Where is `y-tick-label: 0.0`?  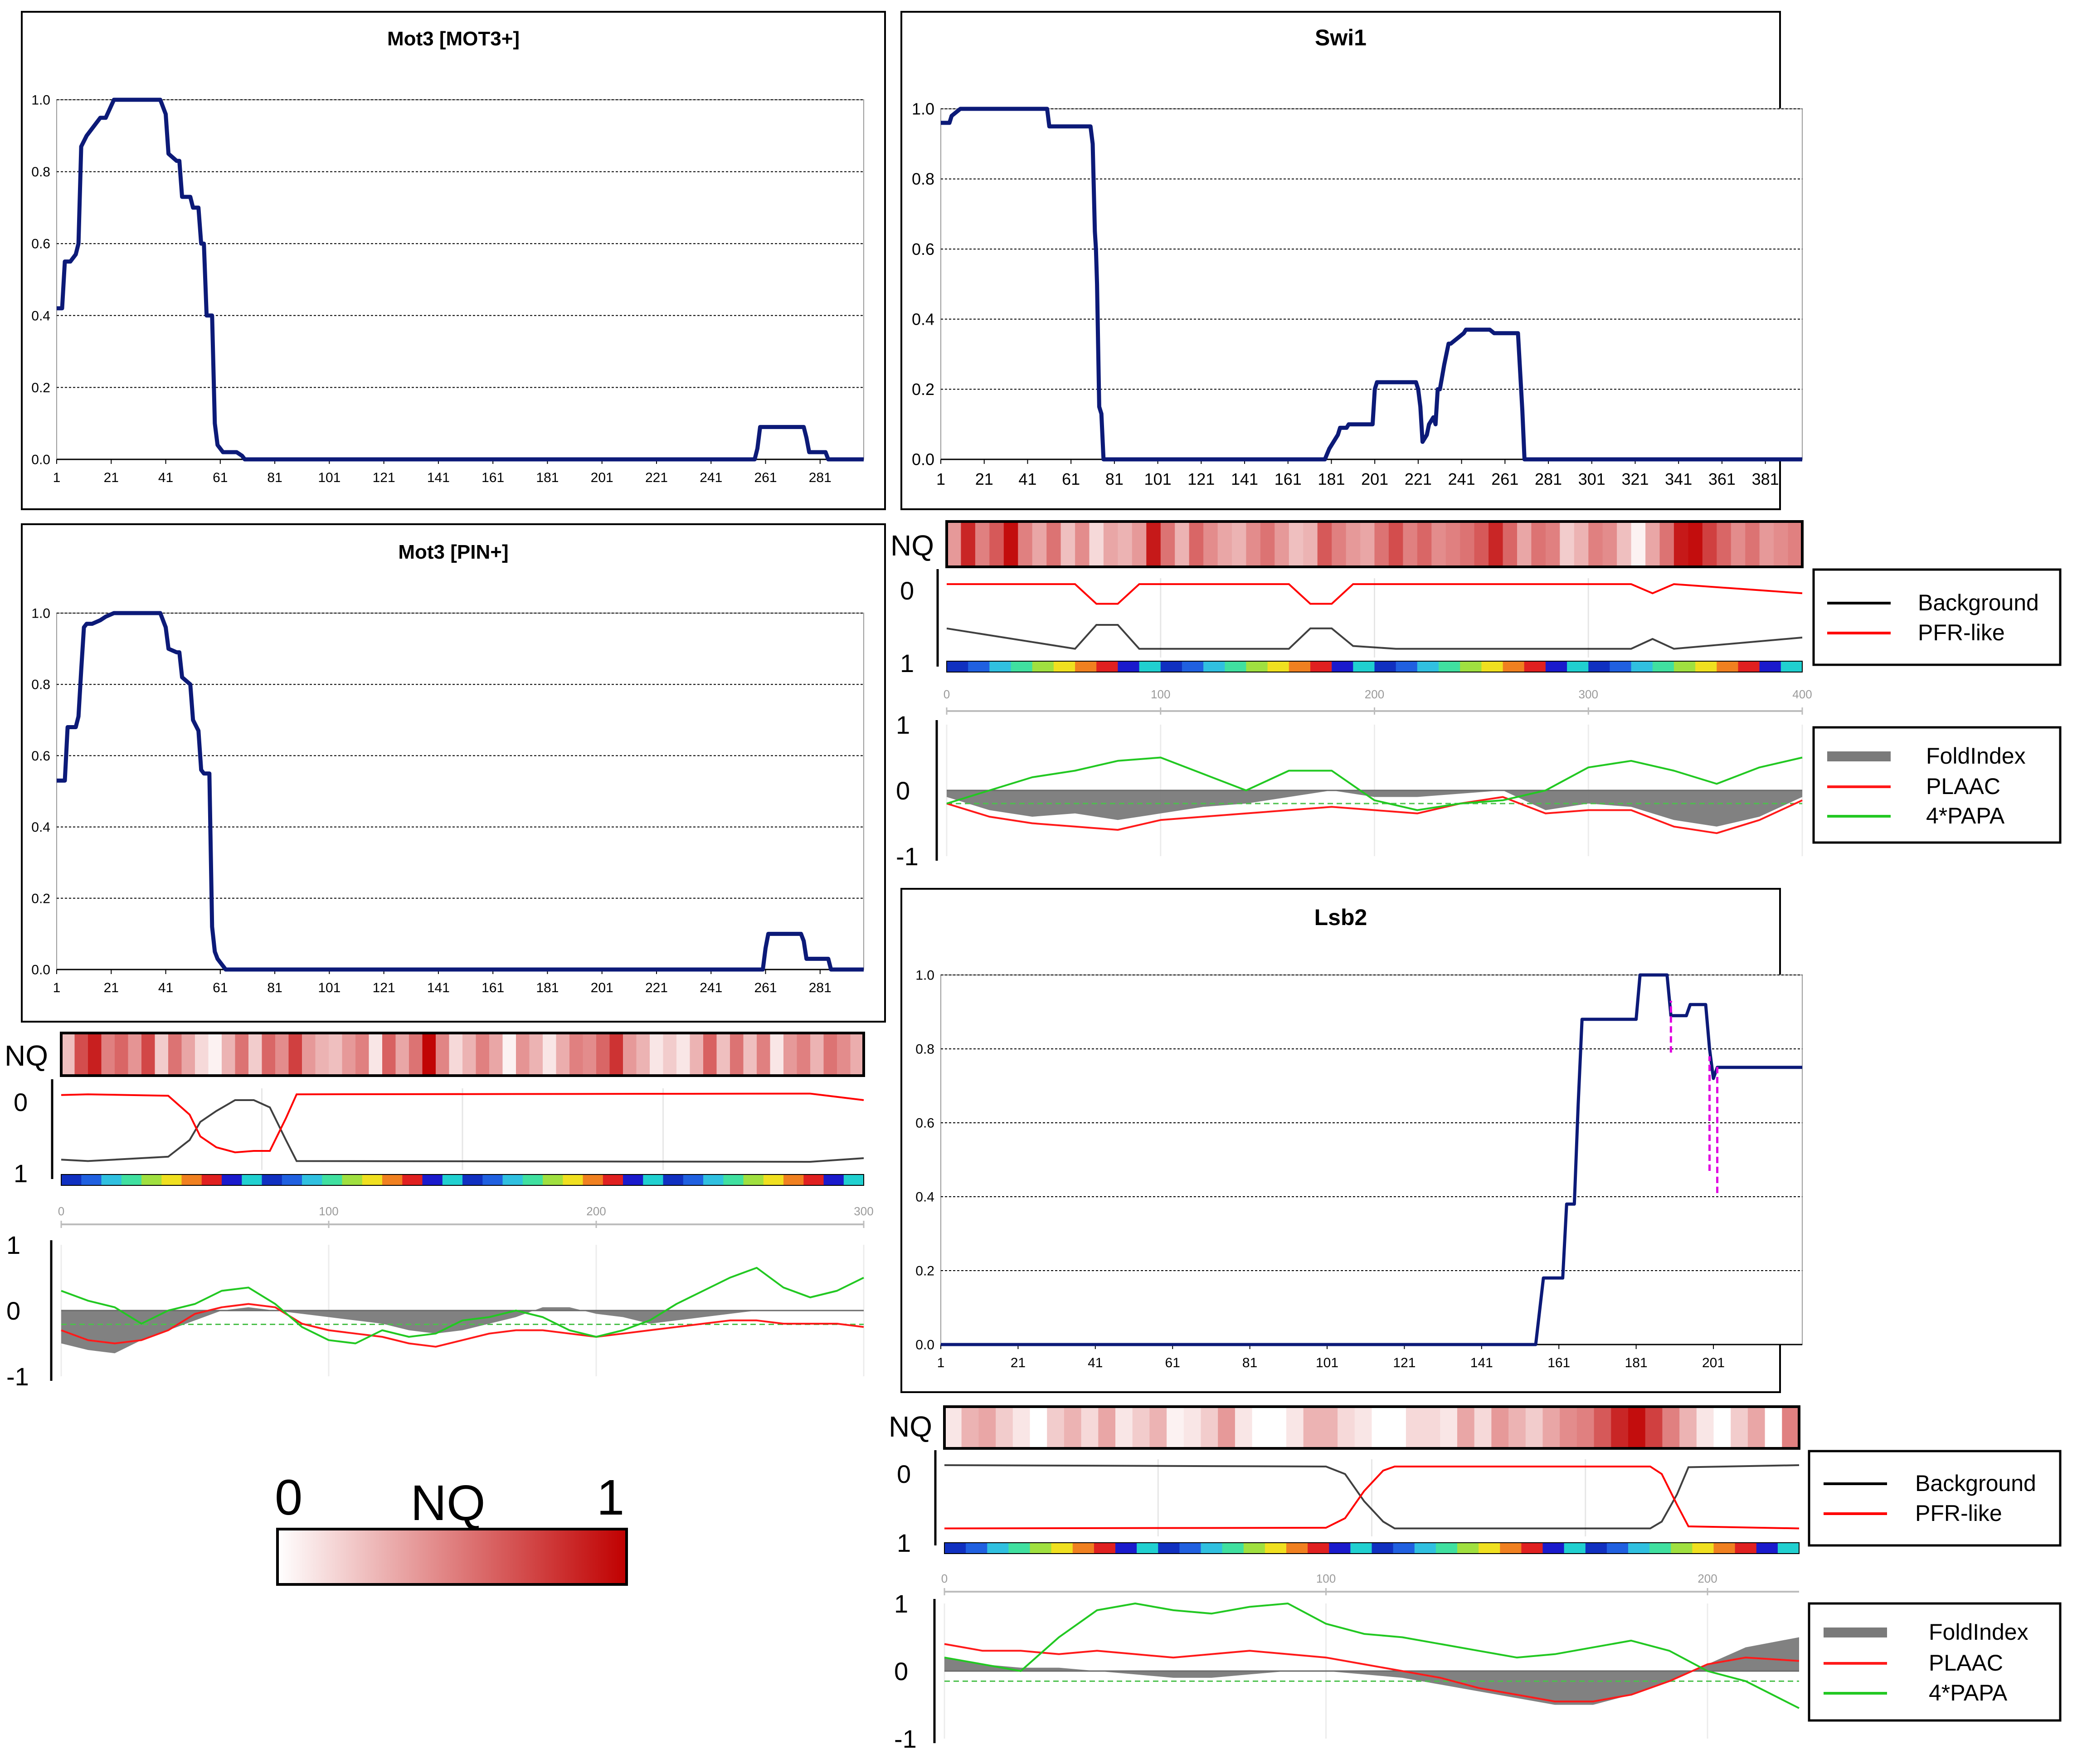
y-tick-label: 0.0 is located at coordinates (40, 970).